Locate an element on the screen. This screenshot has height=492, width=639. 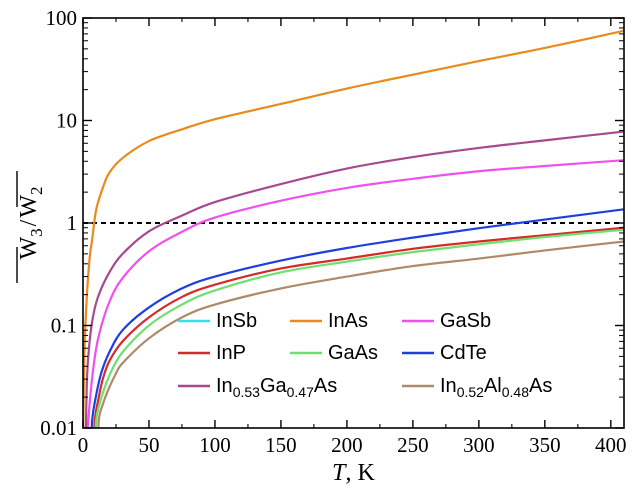
y-tick-label: 0.01 is located at coordinates (58, 428).